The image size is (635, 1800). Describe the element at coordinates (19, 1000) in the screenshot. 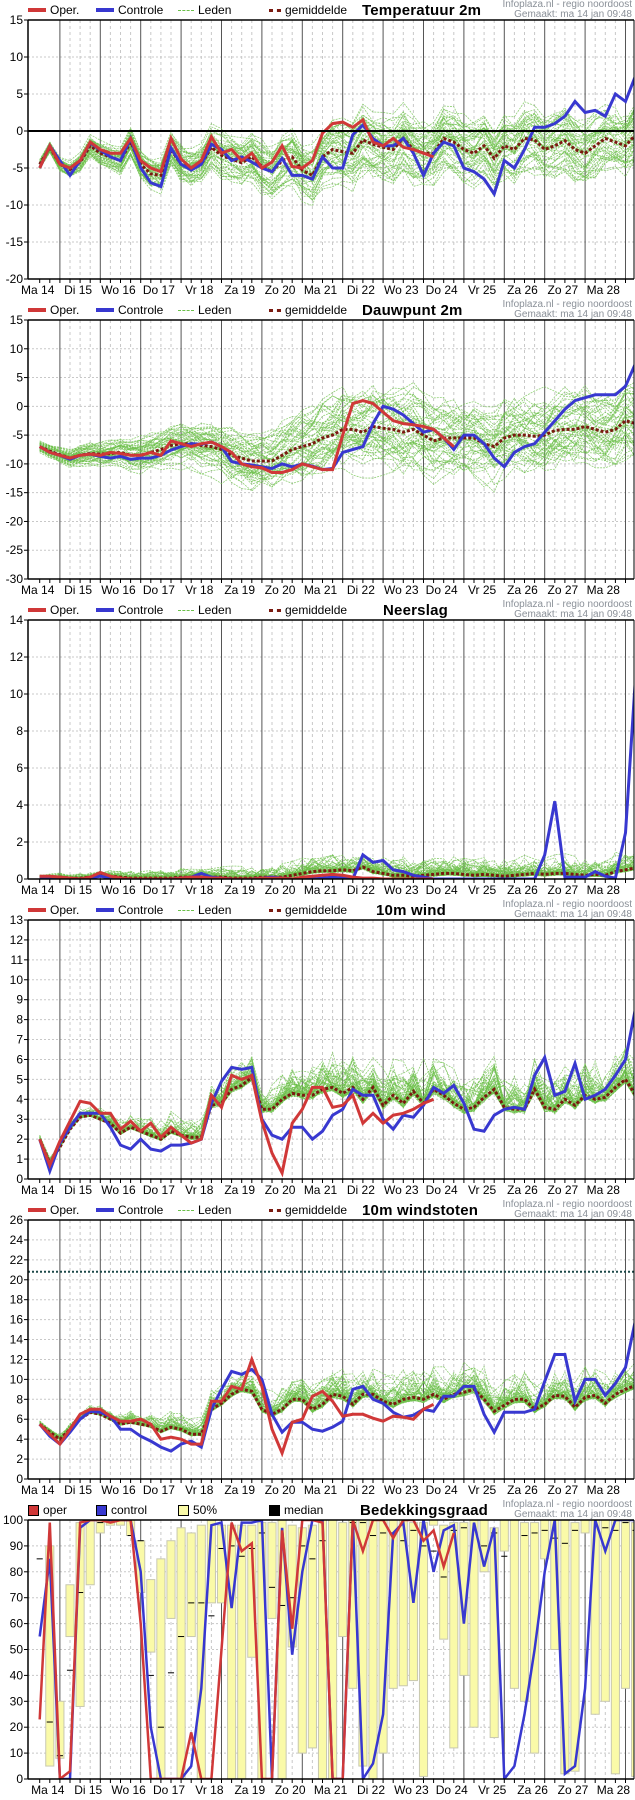

I see `y-tick-label: 9` at that location.